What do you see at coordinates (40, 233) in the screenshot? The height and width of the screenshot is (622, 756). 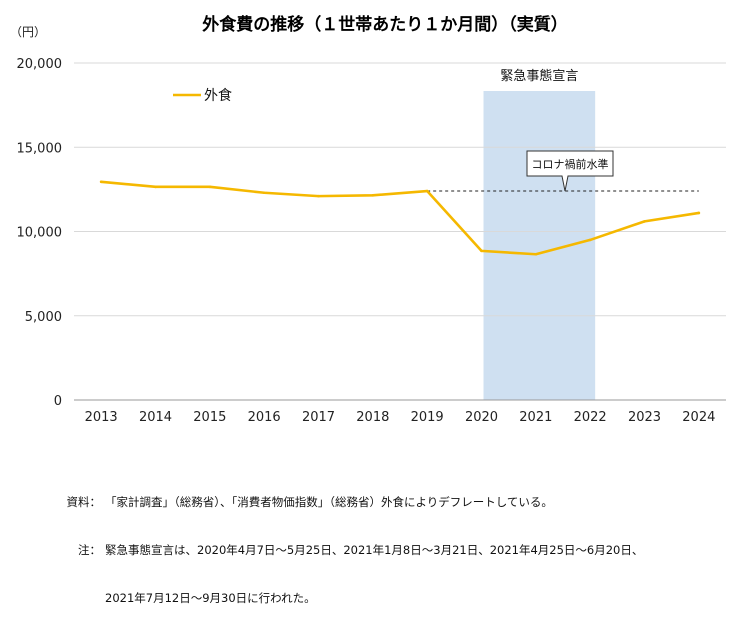 I see `y-tick-label: 10,000` at bounding box center [40, 233].